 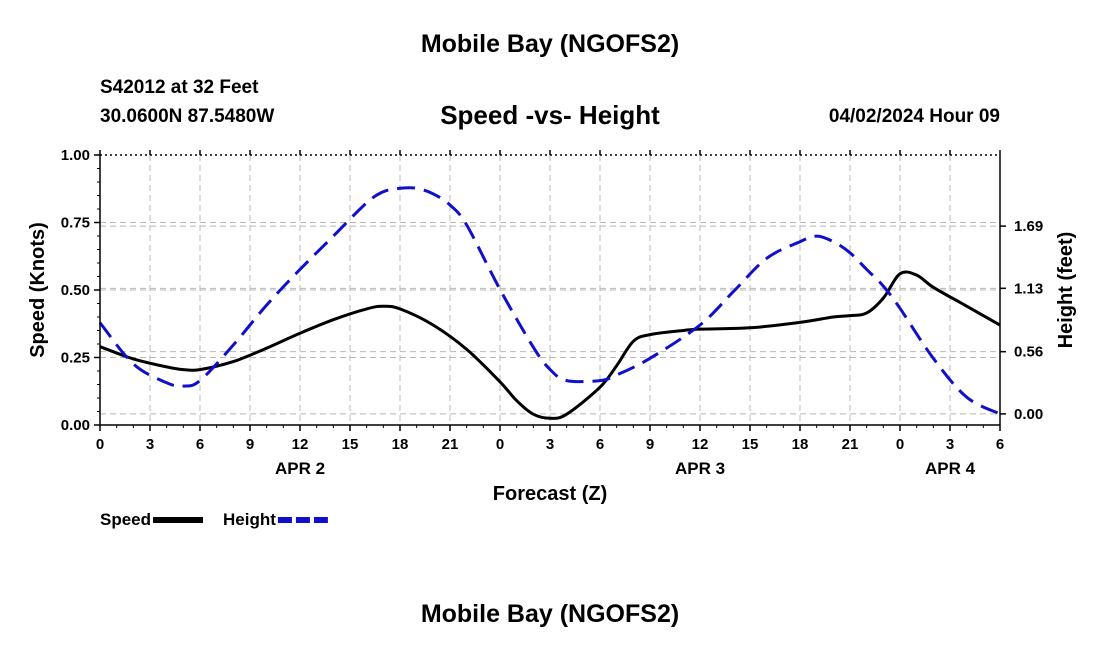 What do you see at coordinates (550, 44) in the screenshot?
I see `main-title: Mobile Bay (NGOFS2)` at bounding box center [550, 44].